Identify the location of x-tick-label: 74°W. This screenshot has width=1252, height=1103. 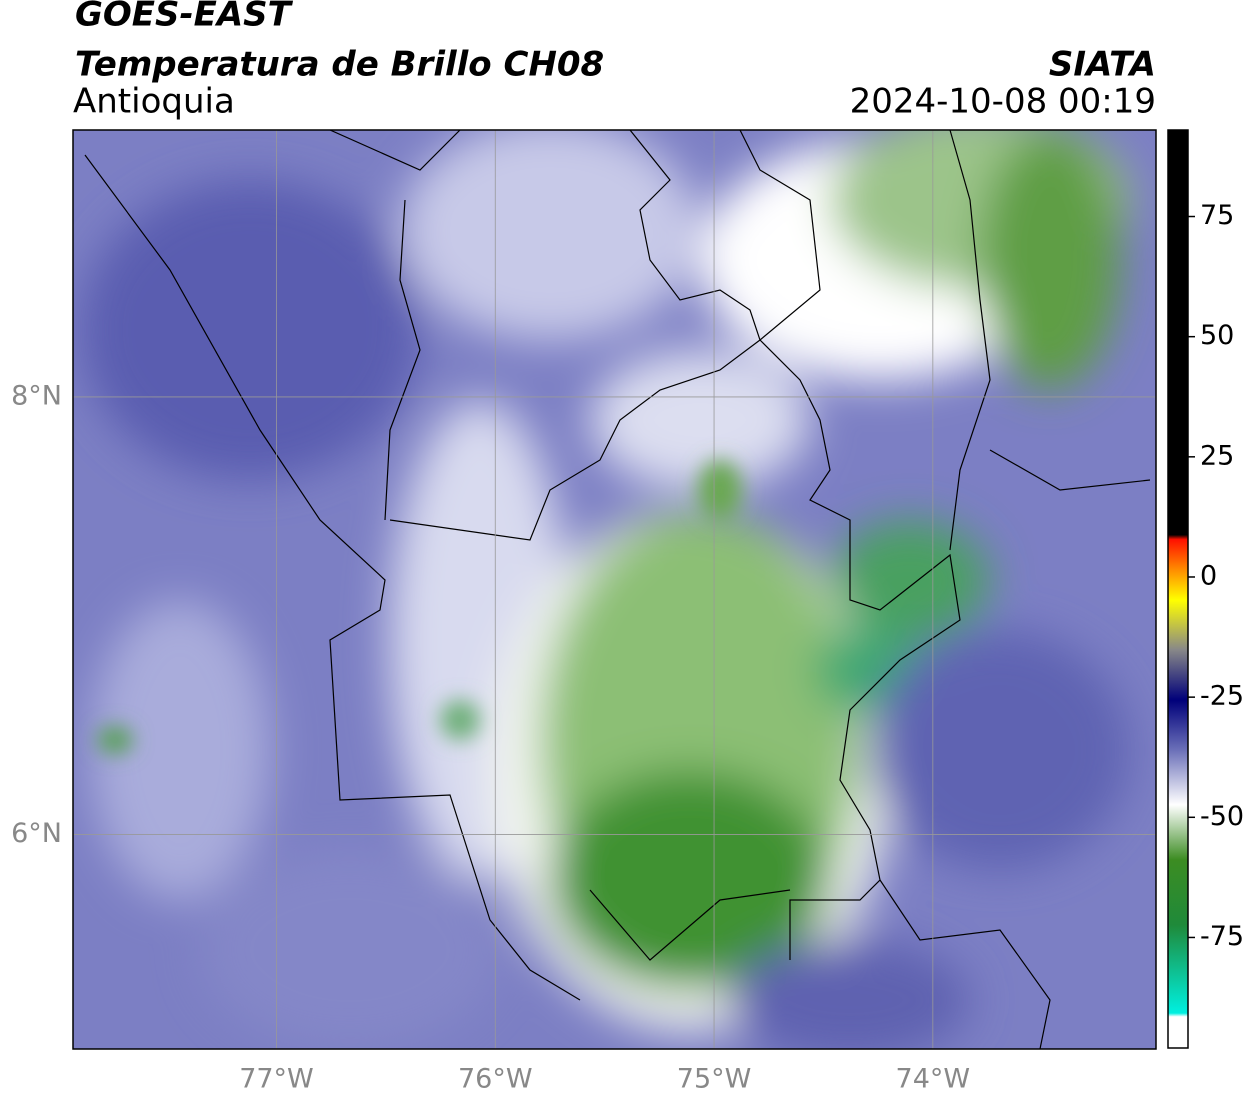
(933, 1079).